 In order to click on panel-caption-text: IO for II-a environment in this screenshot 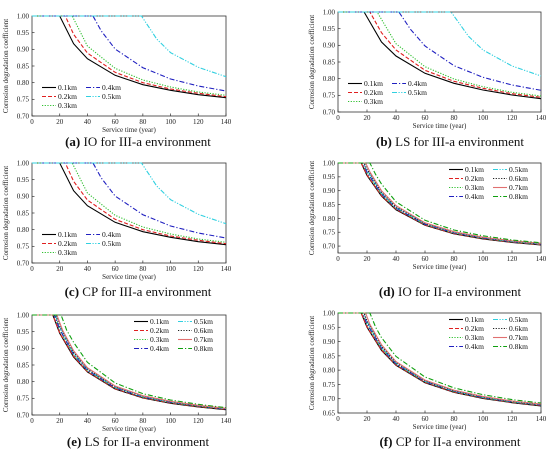, I will do `click(458, 291)`.